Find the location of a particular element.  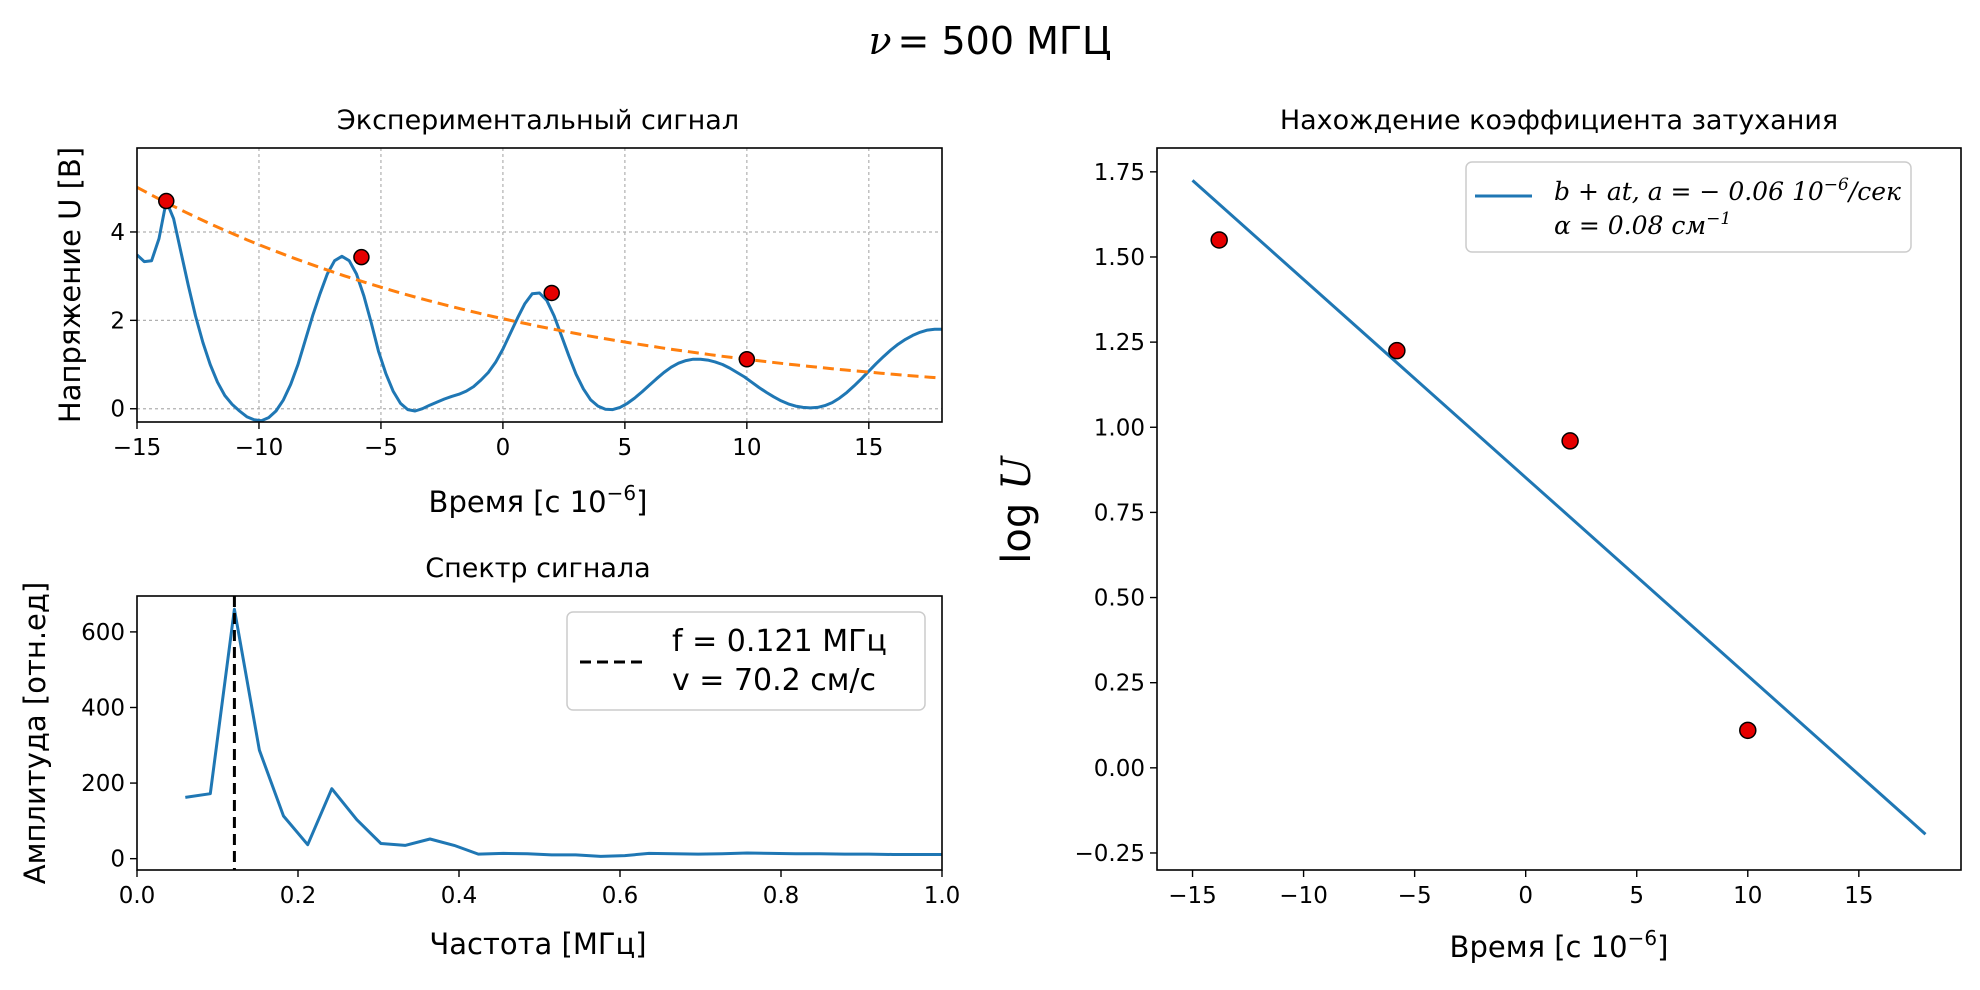

y-tick-label: 200 is located at coordinates (103, 784).